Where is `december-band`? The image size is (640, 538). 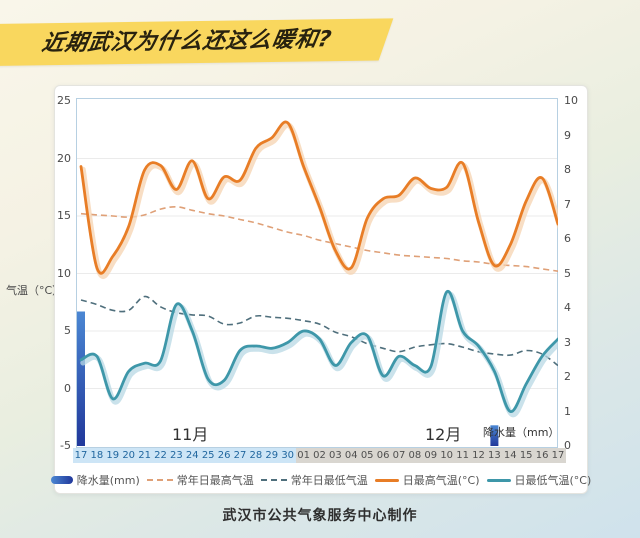
december-band is located at coordinates (430, 455).